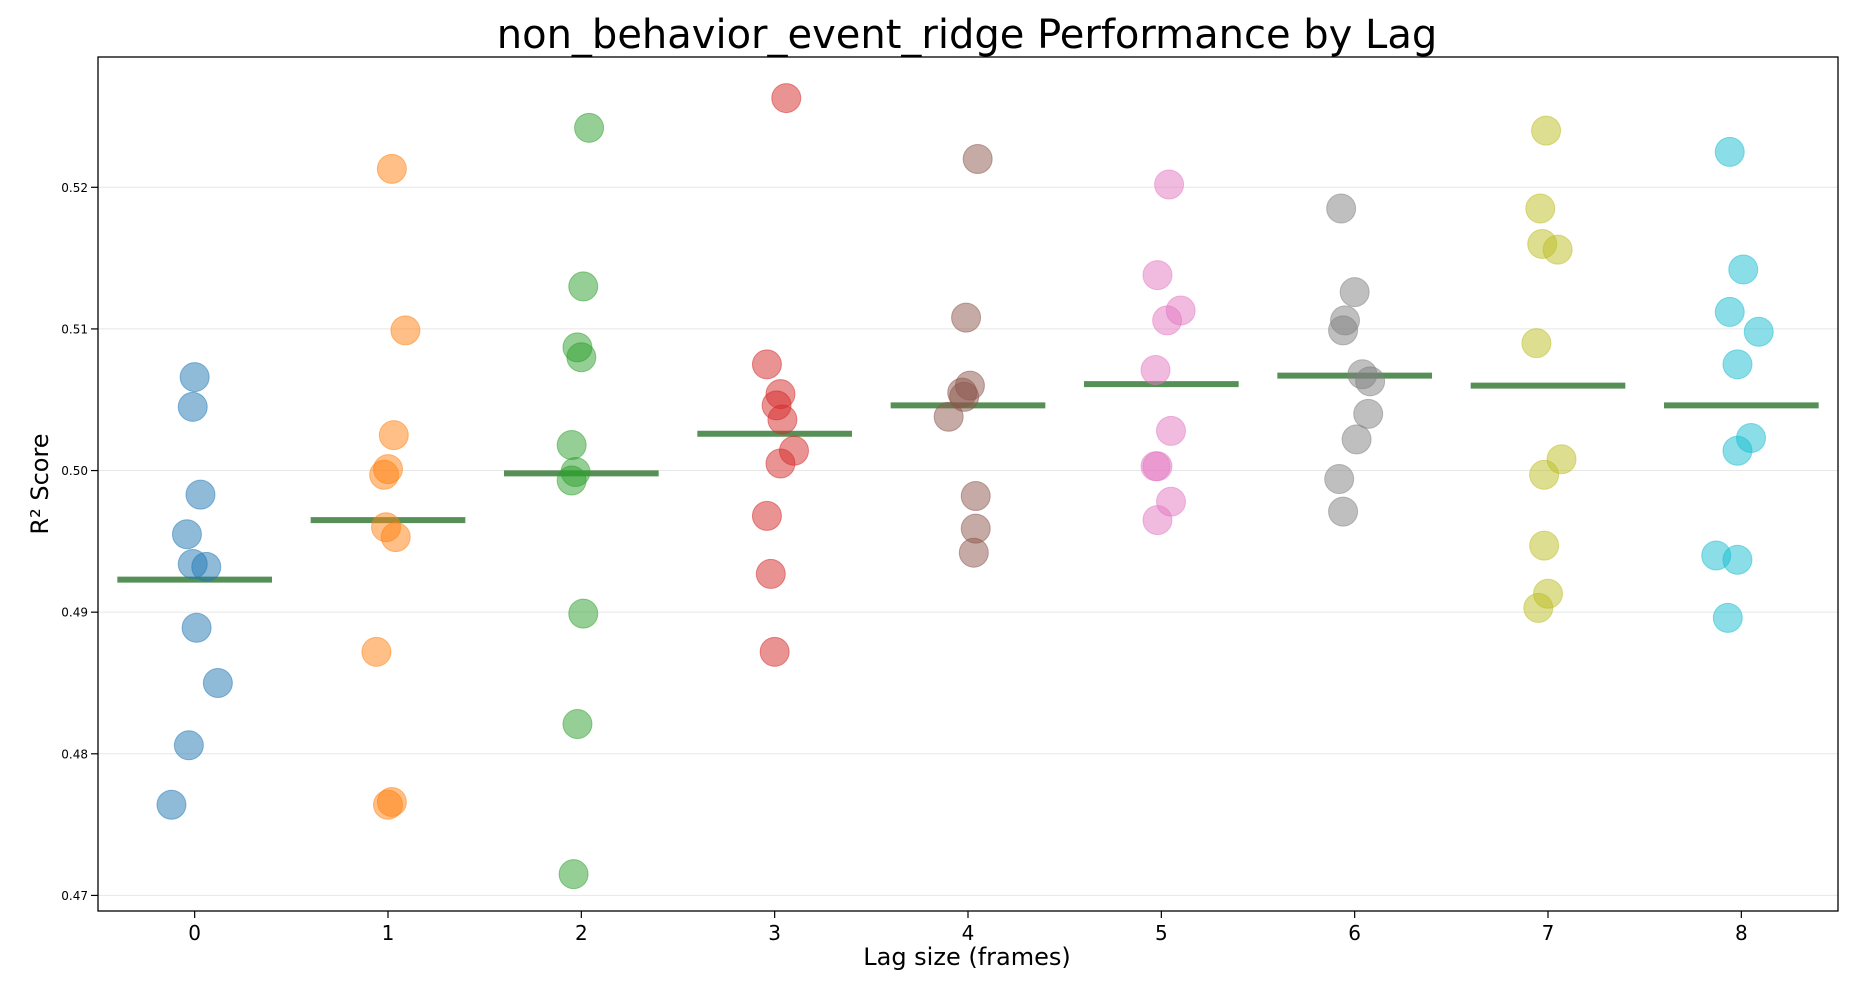 The image size is (1850, 987). I want to click on x-tick-label: 2, so click(581, 933).